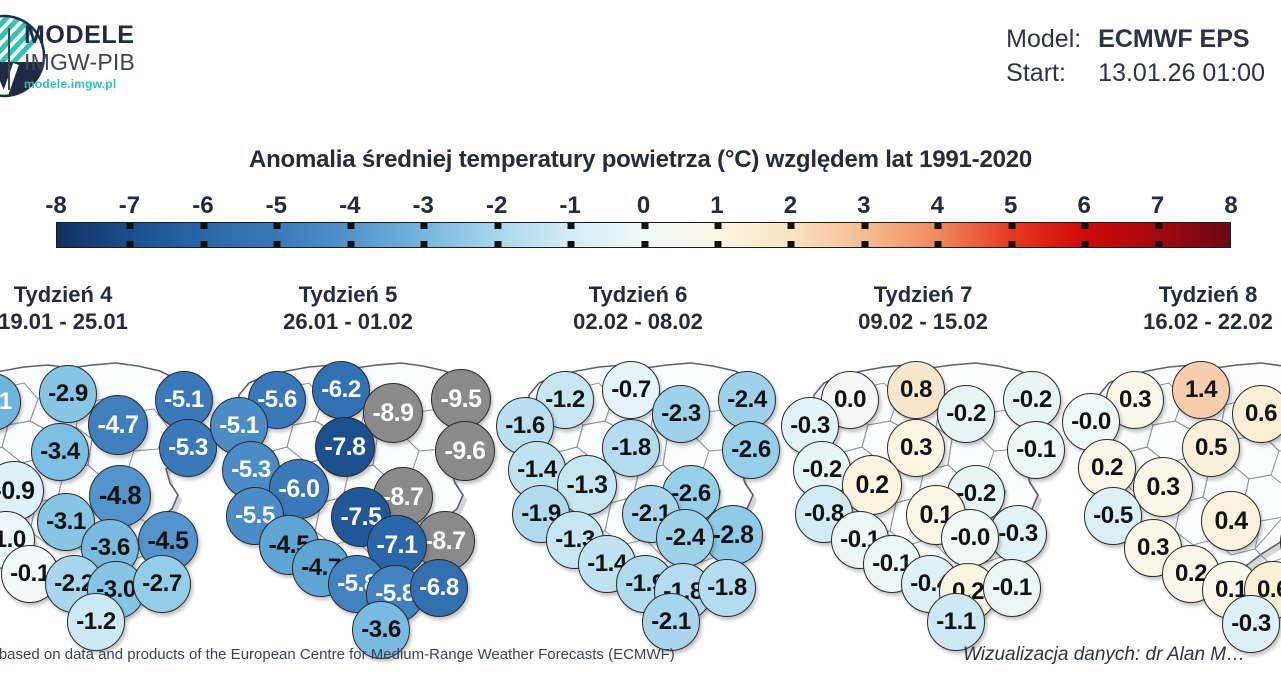 Image resolution: width=1281 pixels, height=674 pixels. I want to click on anomaly-value-bubble: -0.0, so click(970, 538).